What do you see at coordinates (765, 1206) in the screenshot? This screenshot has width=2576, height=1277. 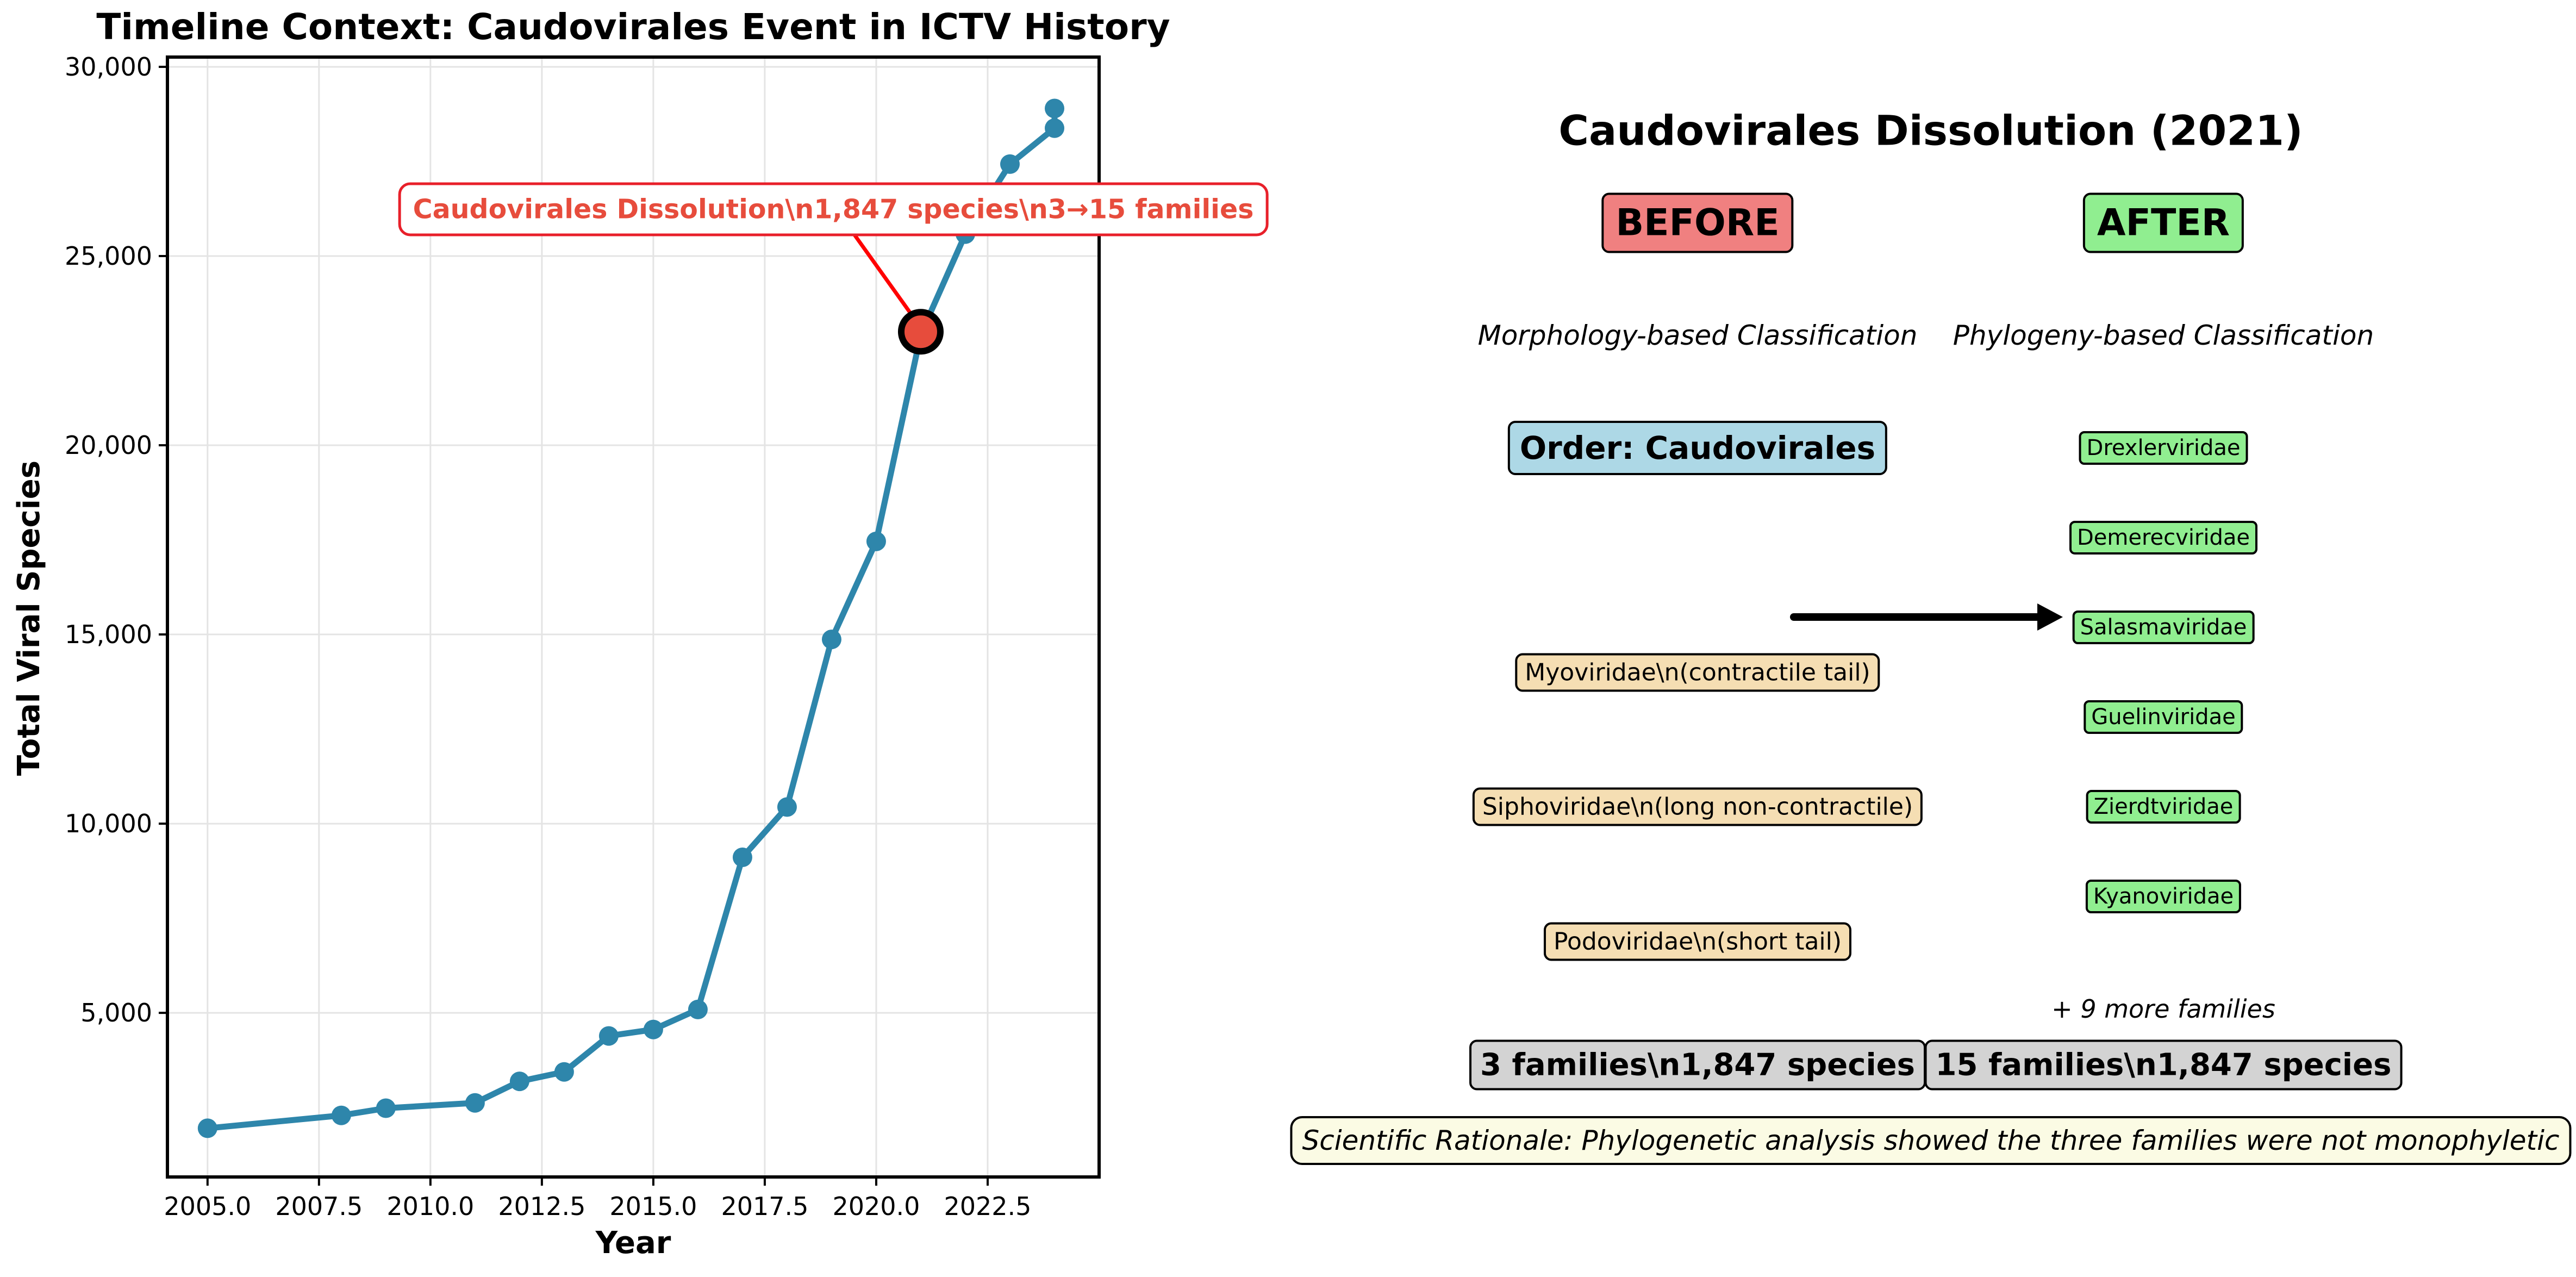 I see `x-tick-label: 2017.5` at bounding box center [765, 1206].